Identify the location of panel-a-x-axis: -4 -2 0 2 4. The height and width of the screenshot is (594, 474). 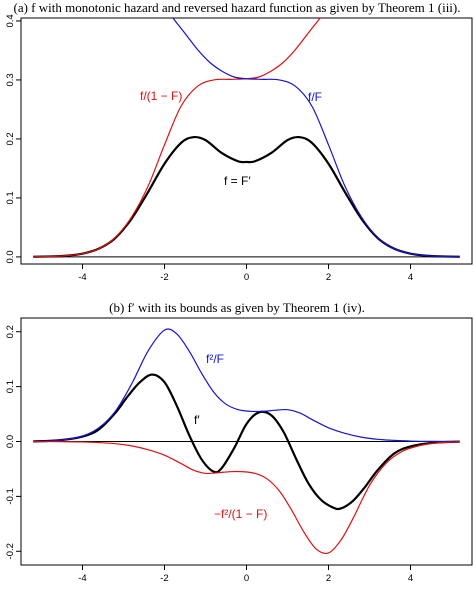
(245, 273).